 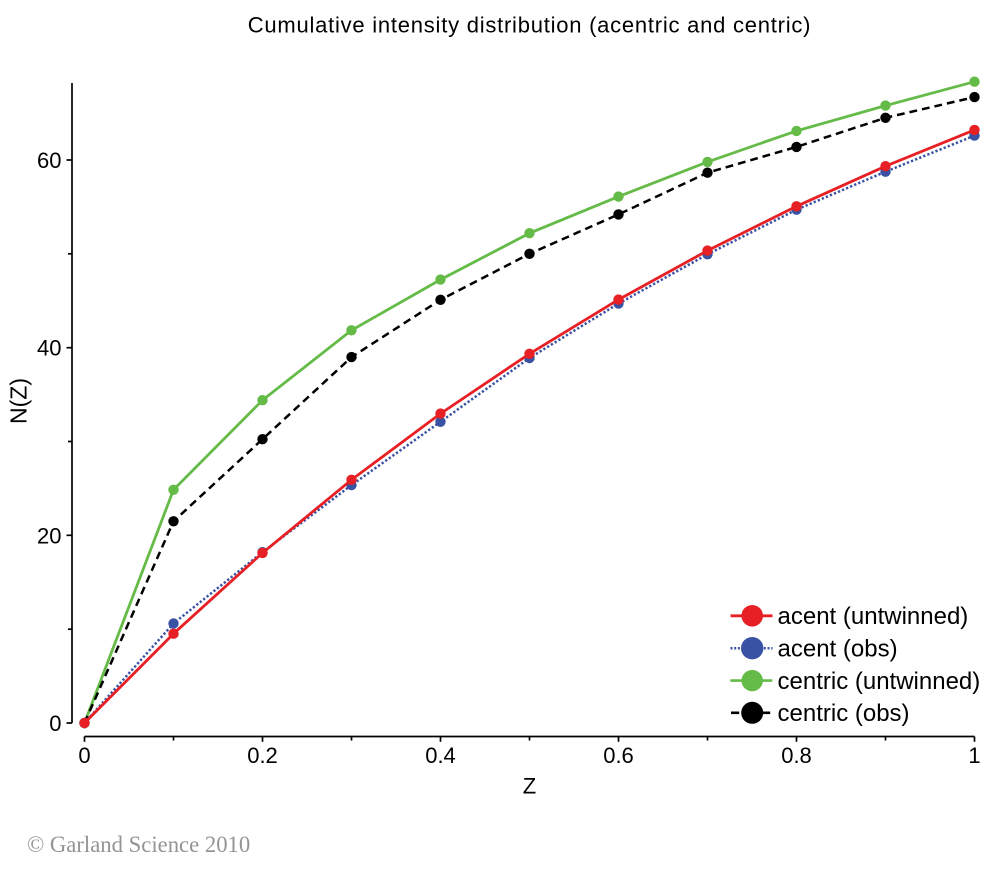 I want to click on svg-text: acent (obs), so click(x=838, y=649).